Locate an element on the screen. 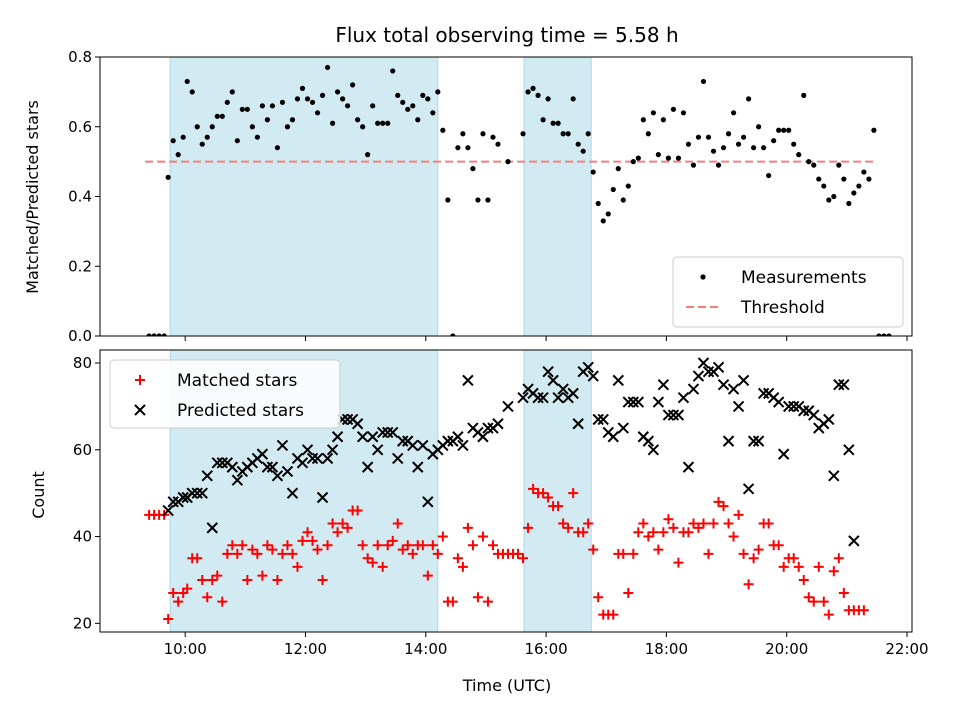 The height and width of the screenshot is (720, 960). count-x-tick-label-6: 22:00 is located at coordinates (906, 649).